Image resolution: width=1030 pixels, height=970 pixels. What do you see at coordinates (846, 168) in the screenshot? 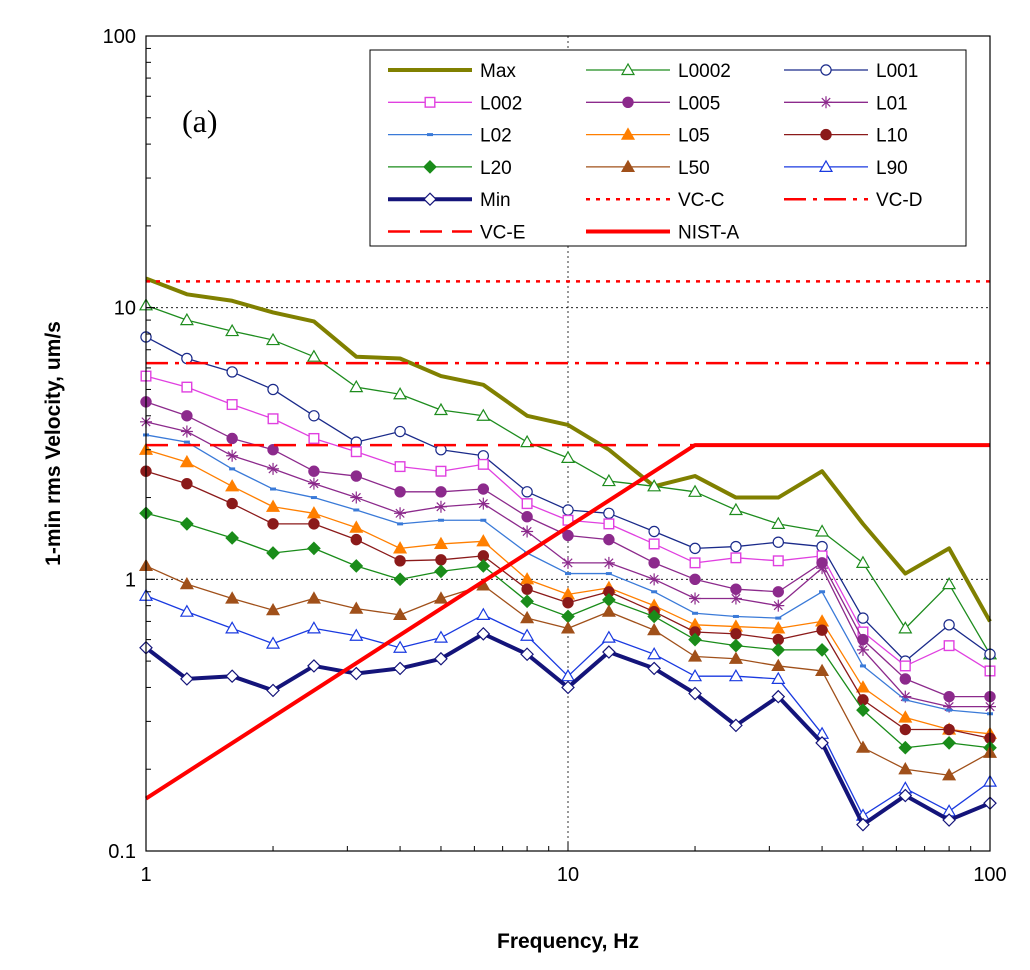
I see `legend-item: L90` at bounding box center [846, 168].